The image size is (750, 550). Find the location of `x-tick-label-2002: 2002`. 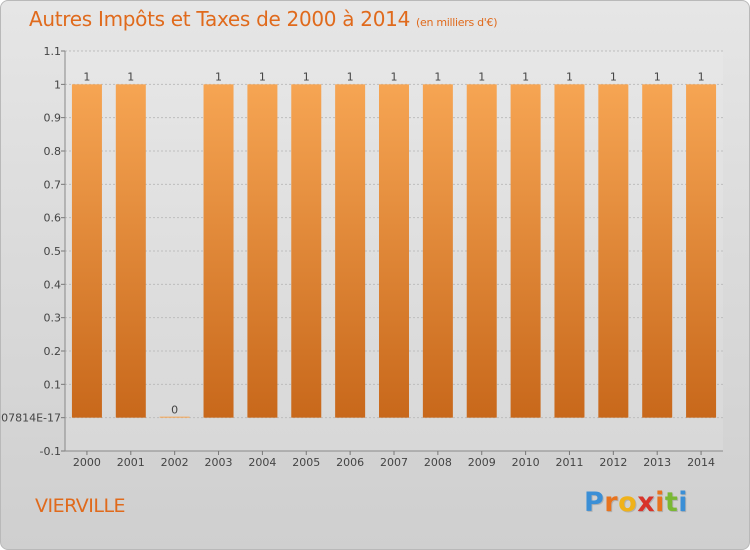

x-tick-label-2002: 2002 is located at coordinates (175, 462).